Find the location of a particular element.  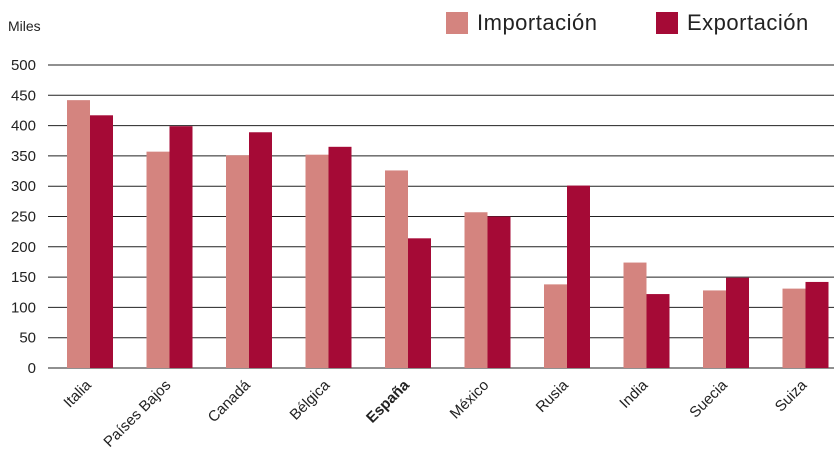

x-tick-label-3: Bélgica is located at coordinates (310, 399).